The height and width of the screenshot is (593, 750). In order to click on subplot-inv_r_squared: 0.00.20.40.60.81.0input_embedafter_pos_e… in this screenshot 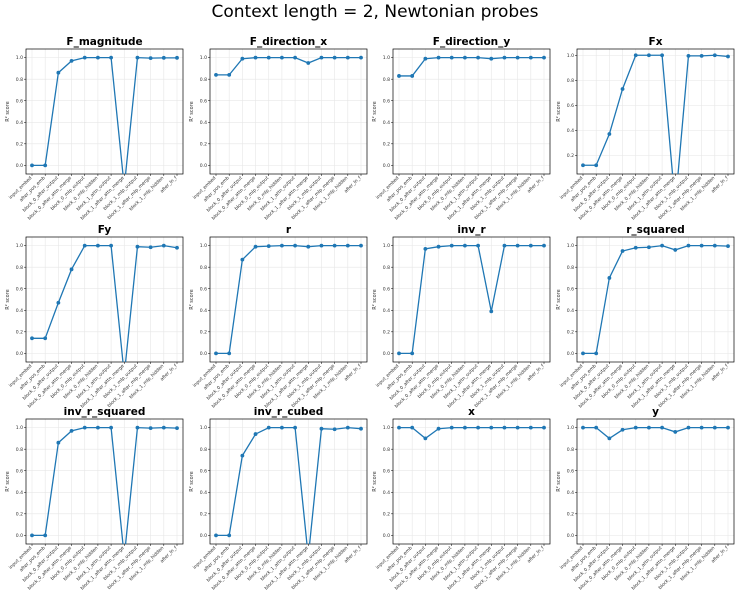, I will do `click(94, 498)`.